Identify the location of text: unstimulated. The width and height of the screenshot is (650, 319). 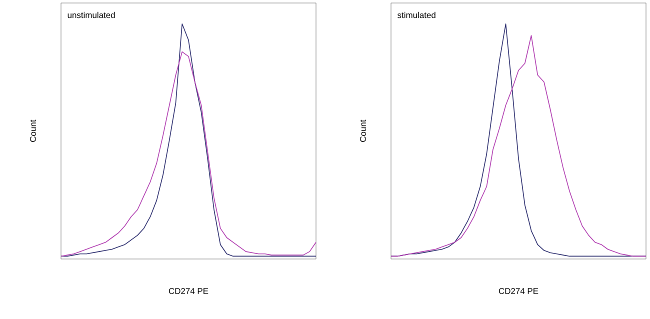
(91, 15).